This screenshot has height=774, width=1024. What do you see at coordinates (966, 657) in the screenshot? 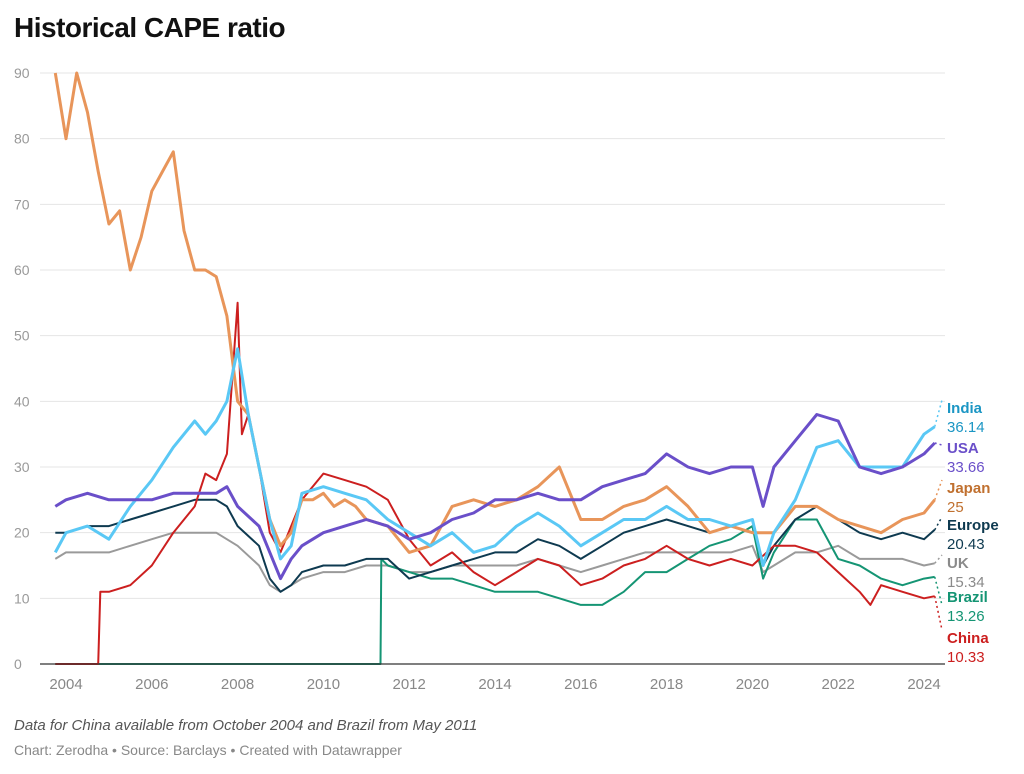
I see `series-value-china: 10.33` at bounding box center [966, 657].